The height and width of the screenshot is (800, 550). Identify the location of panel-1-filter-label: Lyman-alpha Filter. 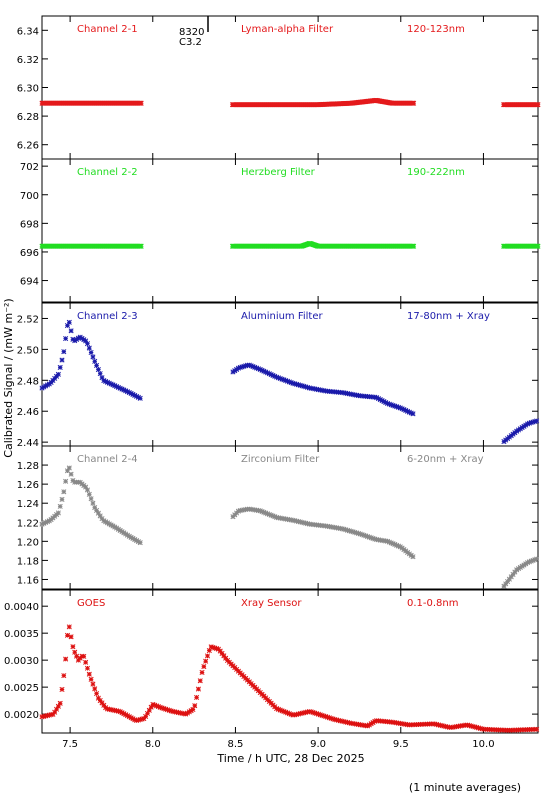
(287, 29).